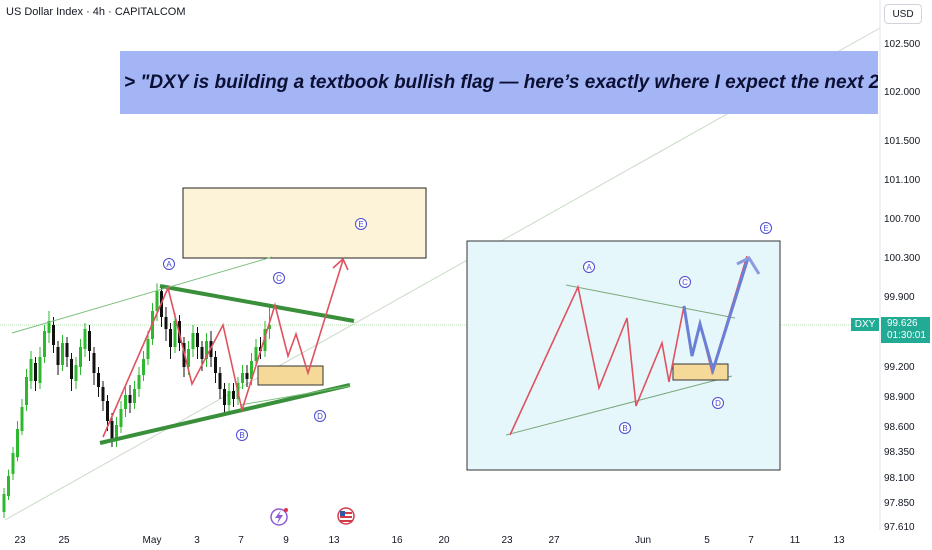  What do you see at coordinates (650, 301) in the screenshot?
I see `inset-upper-line` at bounding box center [650, 301].